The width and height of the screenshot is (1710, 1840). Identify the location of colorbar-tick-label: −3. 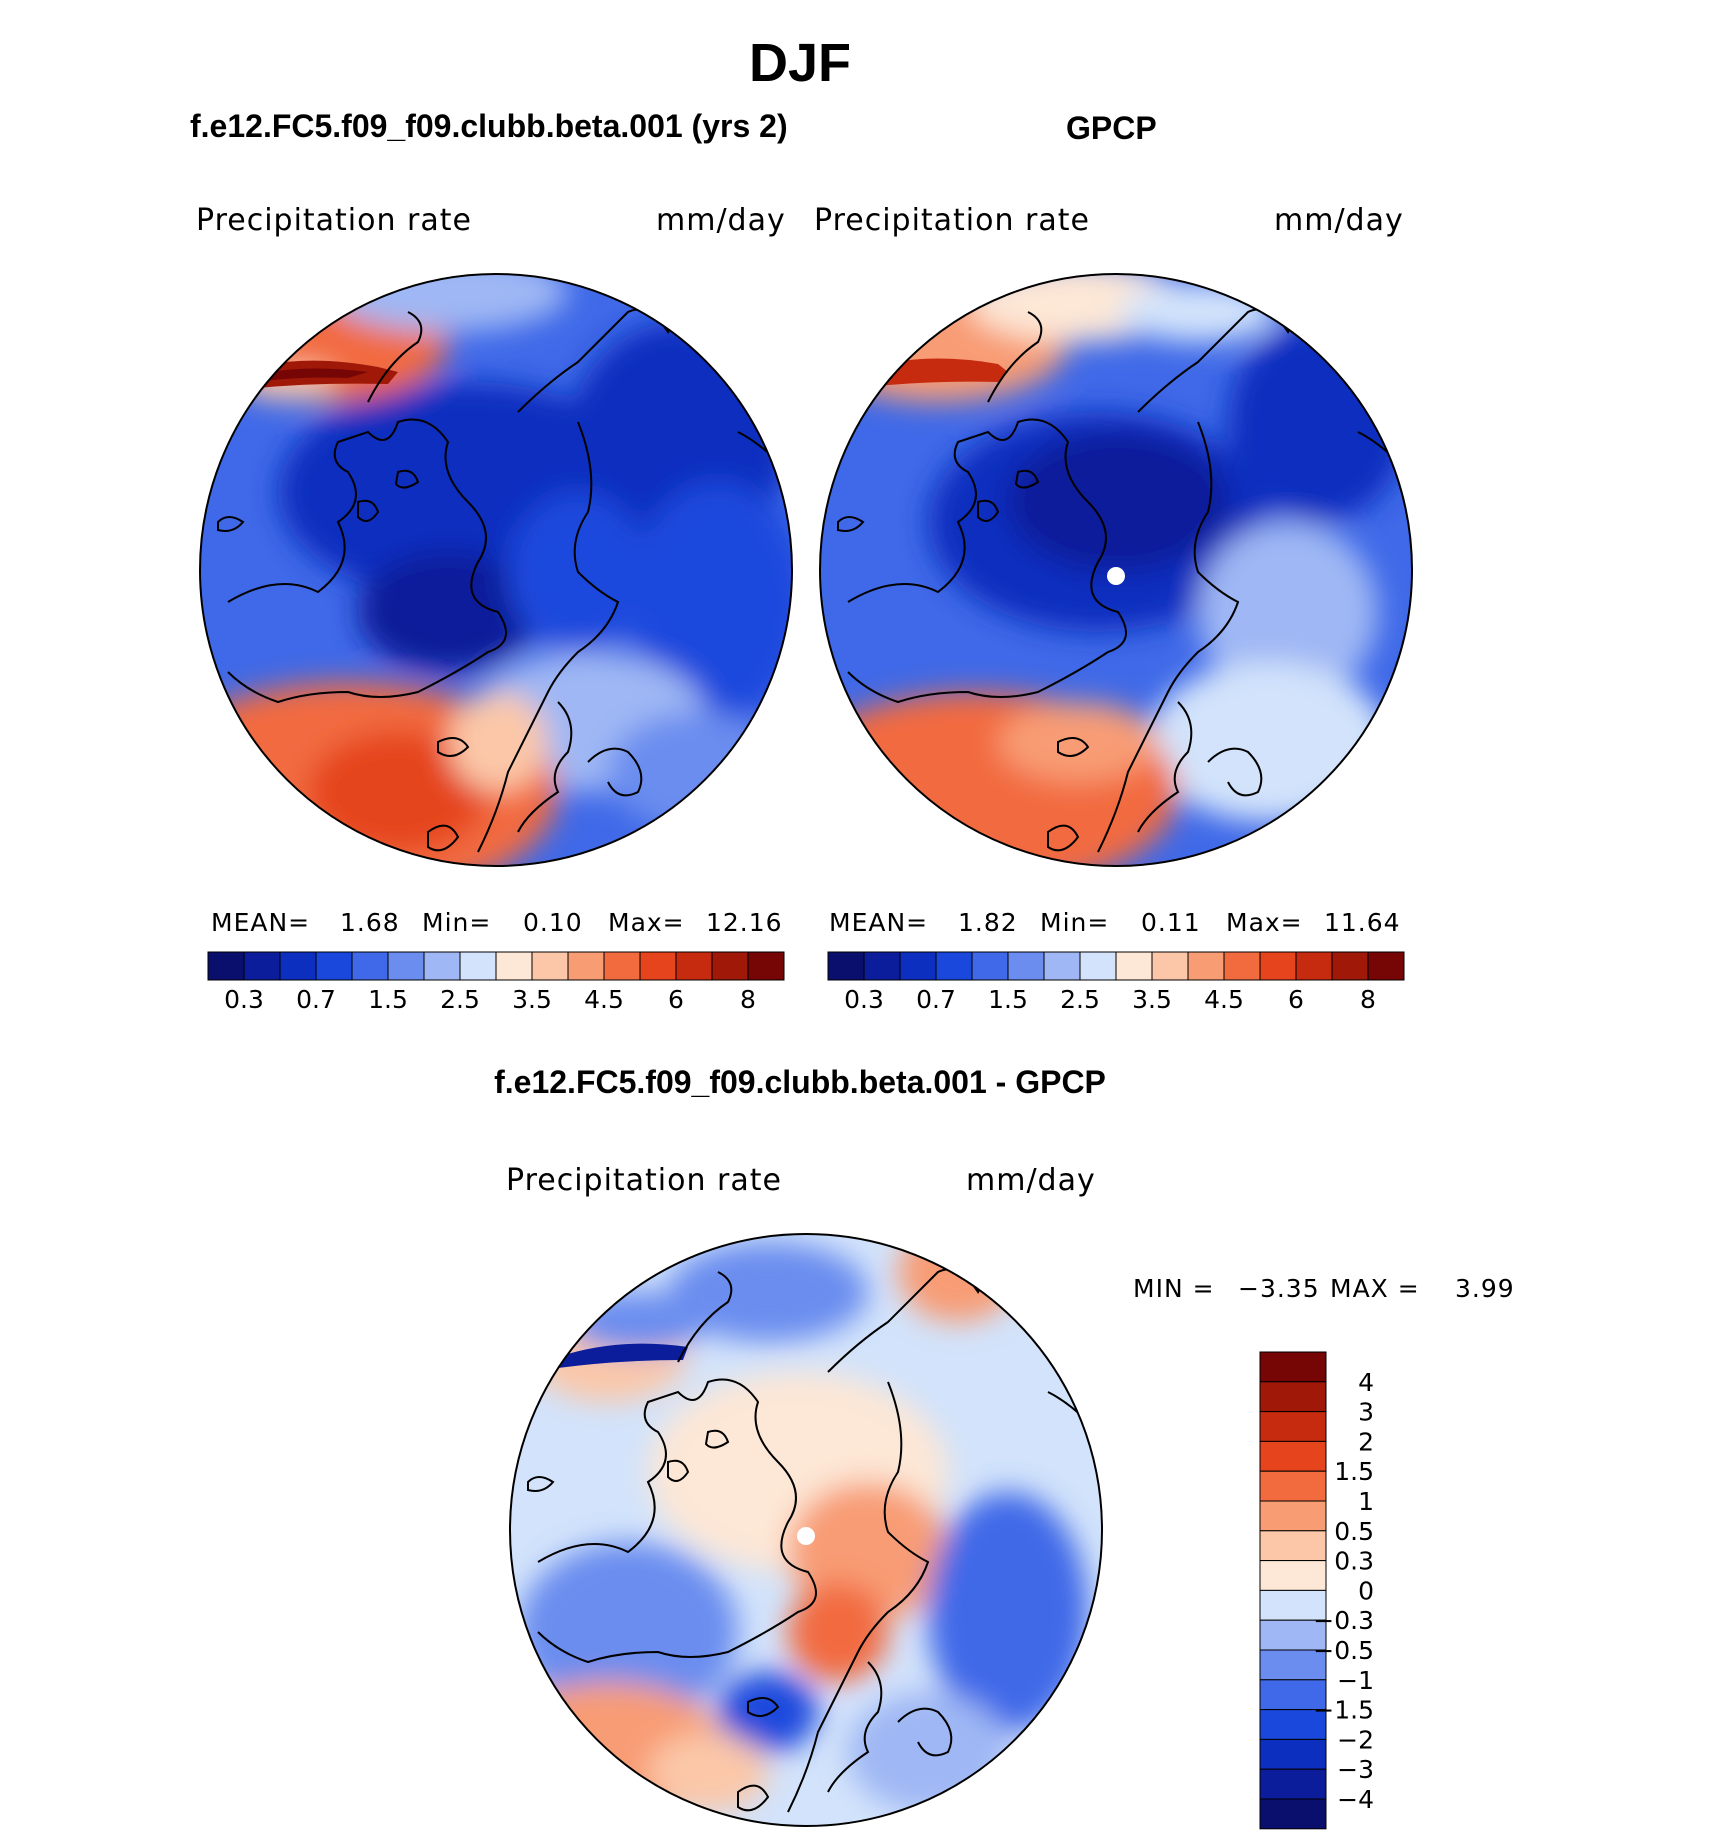
(1355, 1769).